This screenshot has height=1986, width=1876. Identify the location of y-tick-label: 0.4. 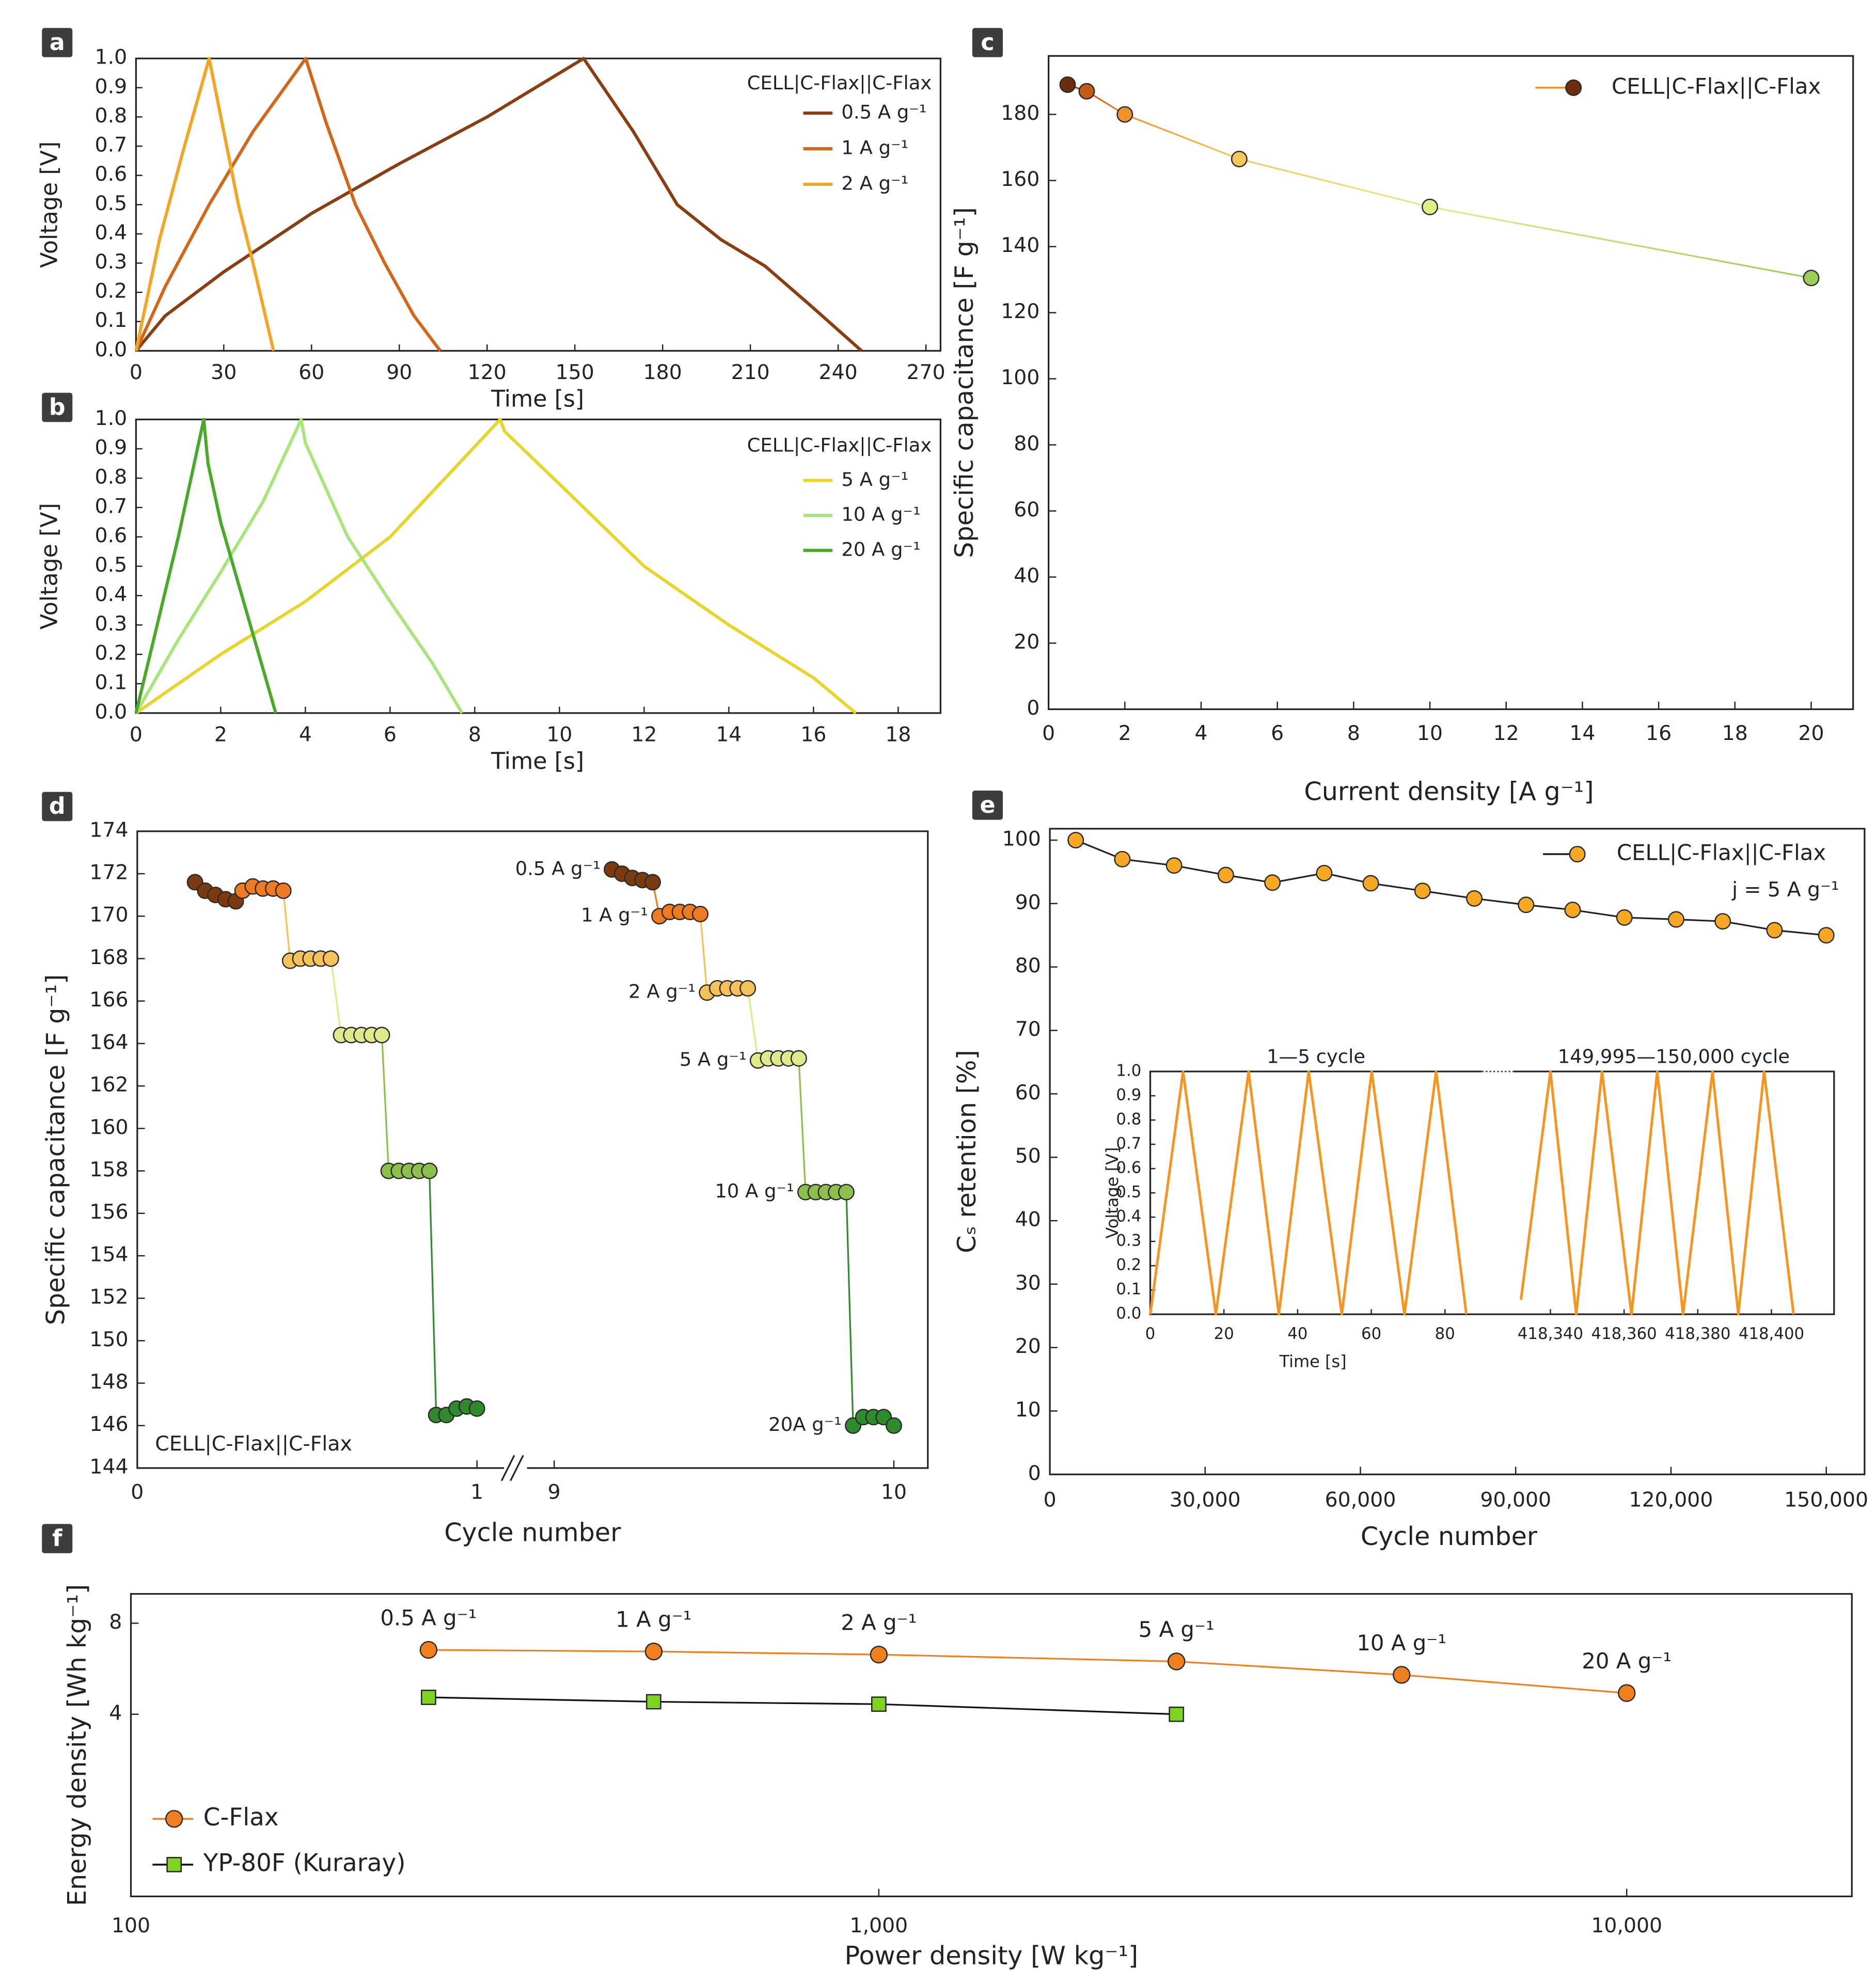
(112, 594).